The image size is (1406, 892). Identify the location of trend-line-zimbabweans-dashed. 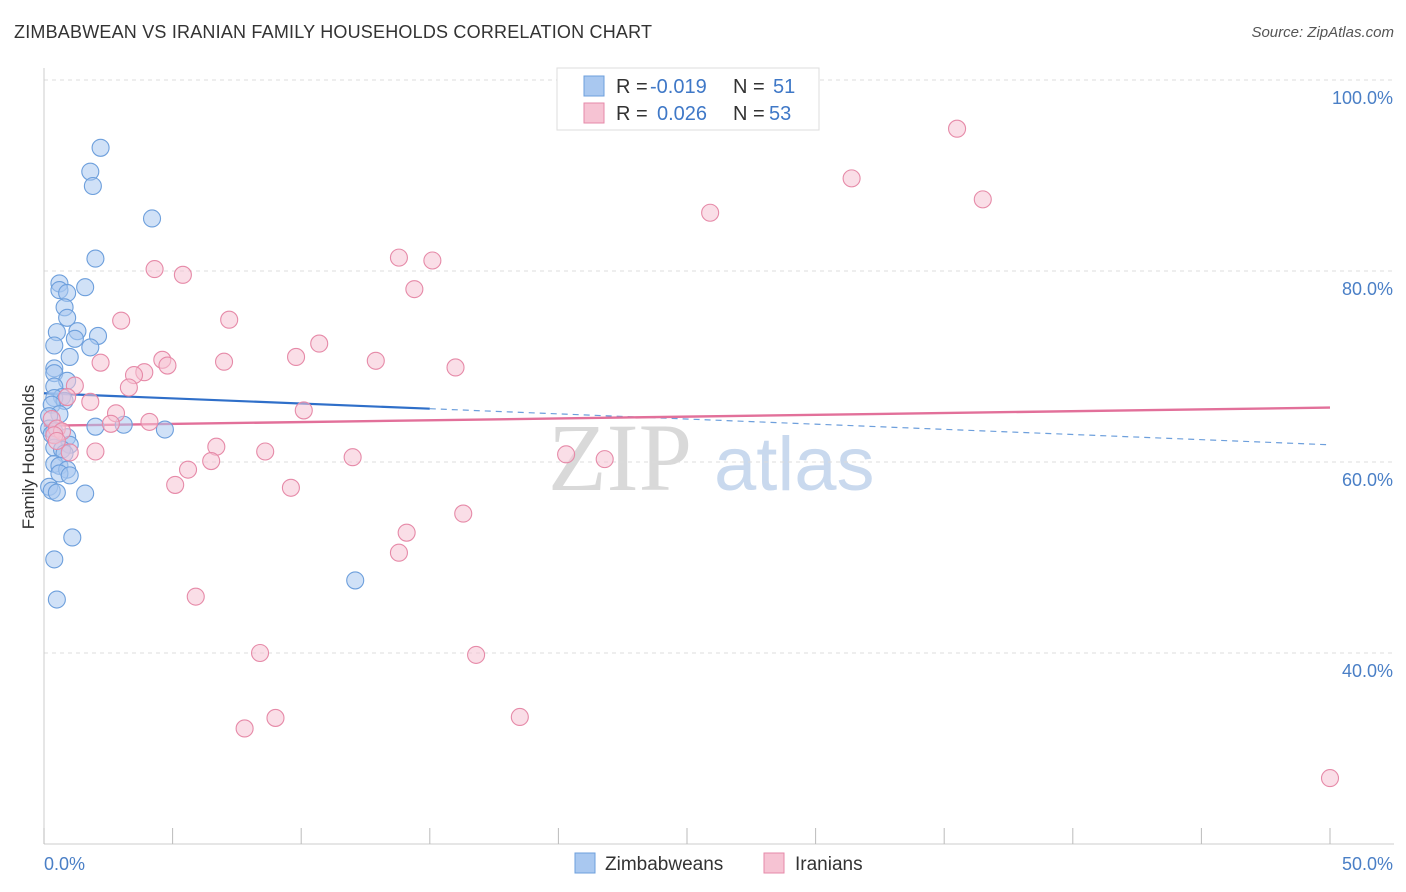
(880, 427).